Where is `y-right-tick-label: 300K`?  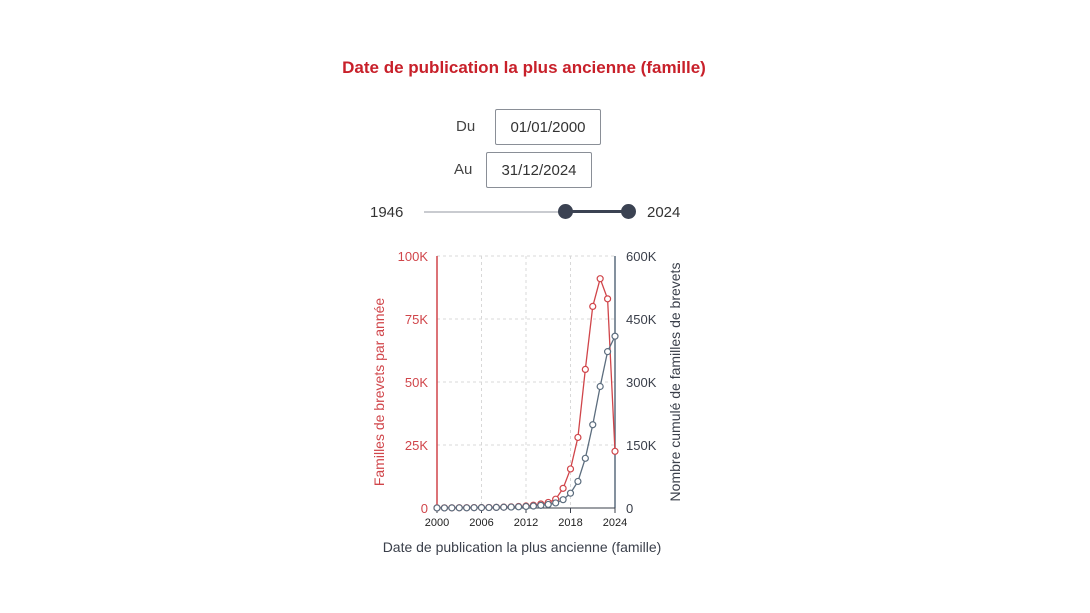 y-right-tick-label: 300K is located at coordinates (641, 382).